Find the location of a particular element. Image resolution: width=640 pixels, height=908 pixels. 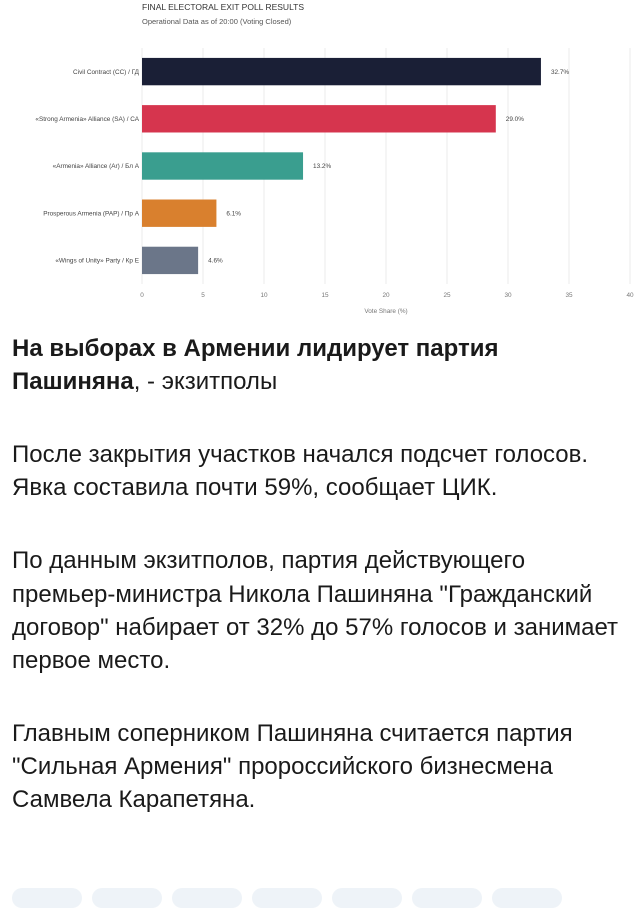

reaction-bar is located at coordinates (320, 896).